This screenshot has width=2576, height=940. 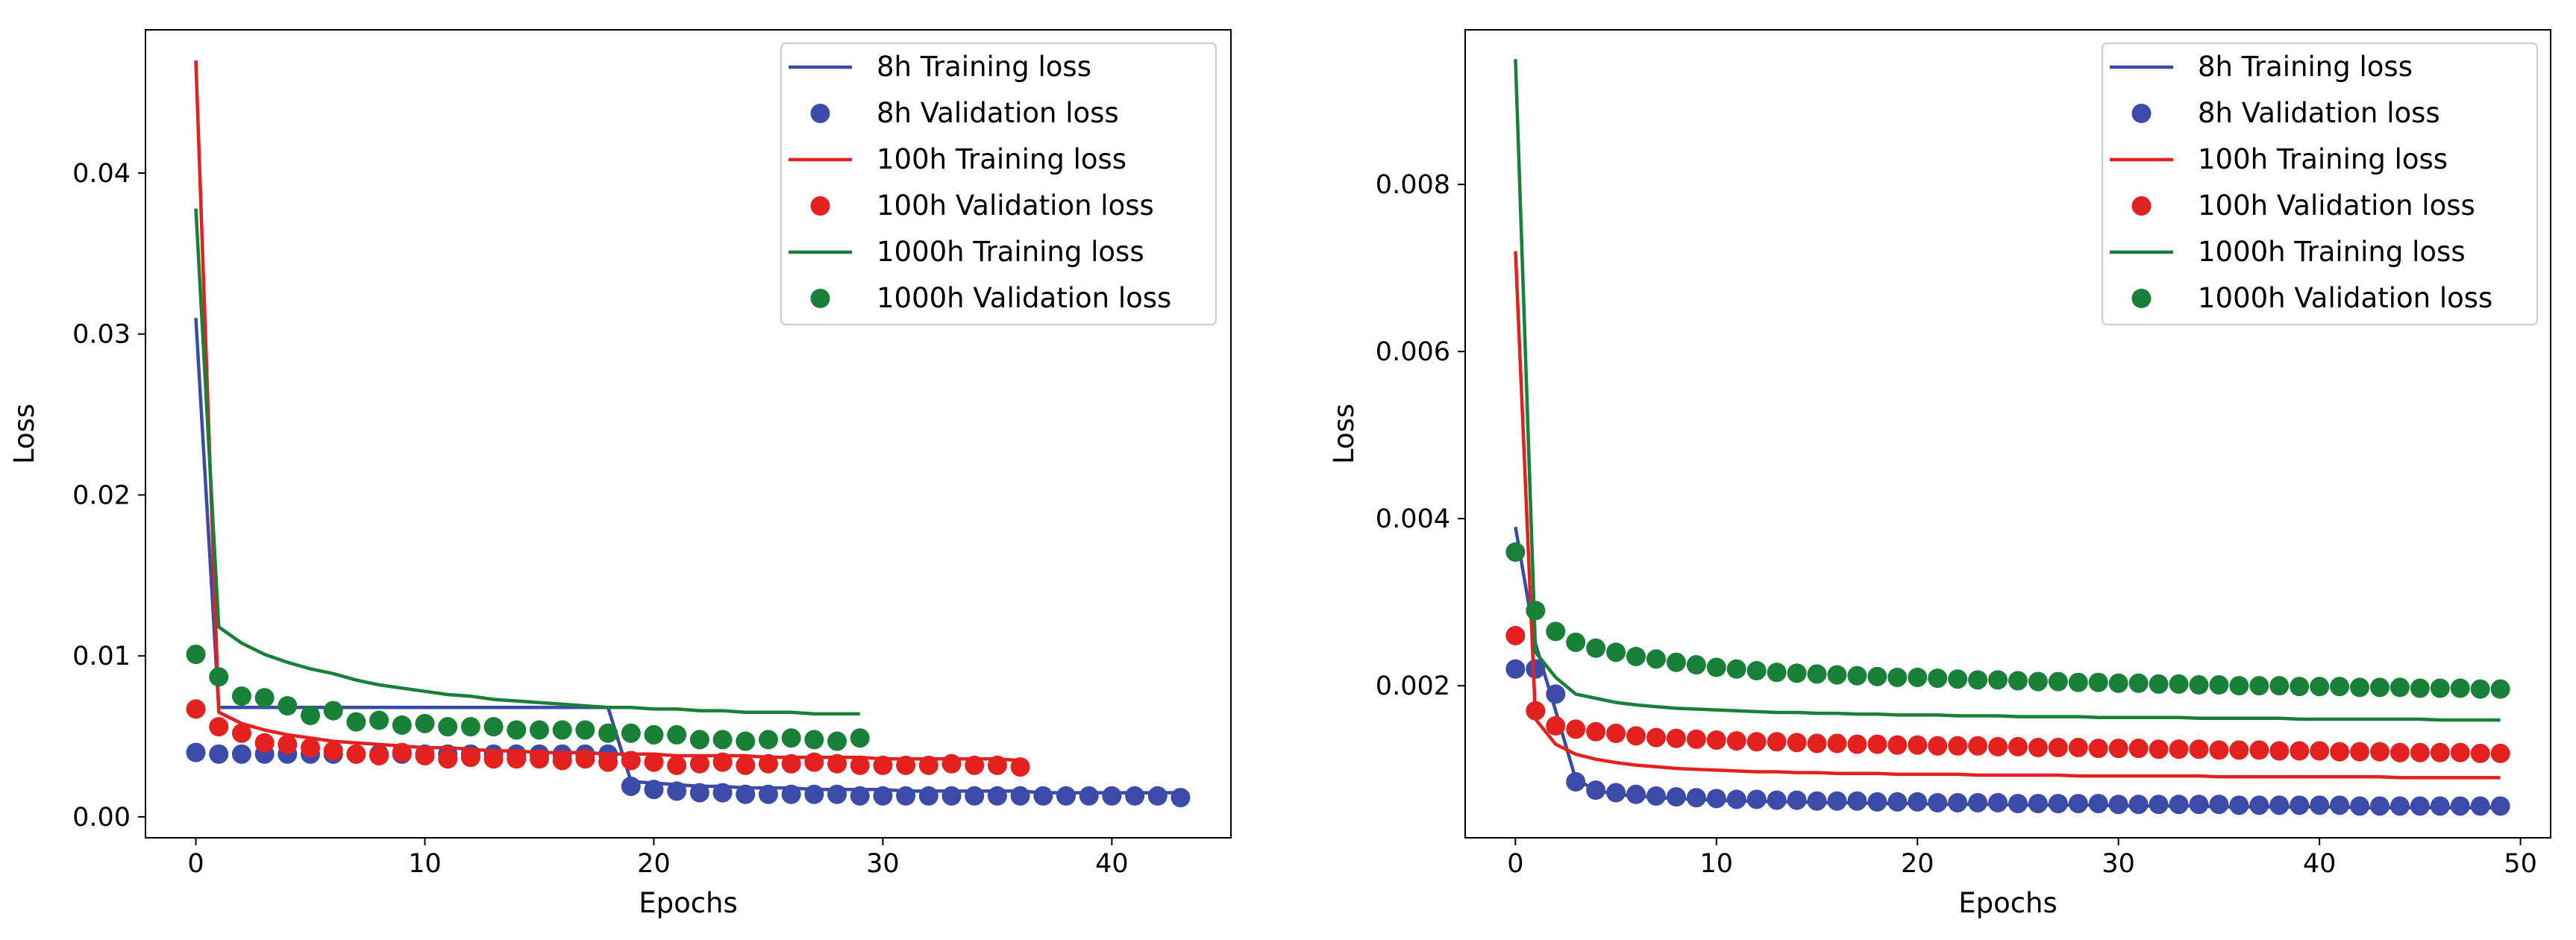 What do you see at coordinates (1413, 185) in the screenshot?
I see `y-tick-label: 0.008` at bounding box center [1413, 185].